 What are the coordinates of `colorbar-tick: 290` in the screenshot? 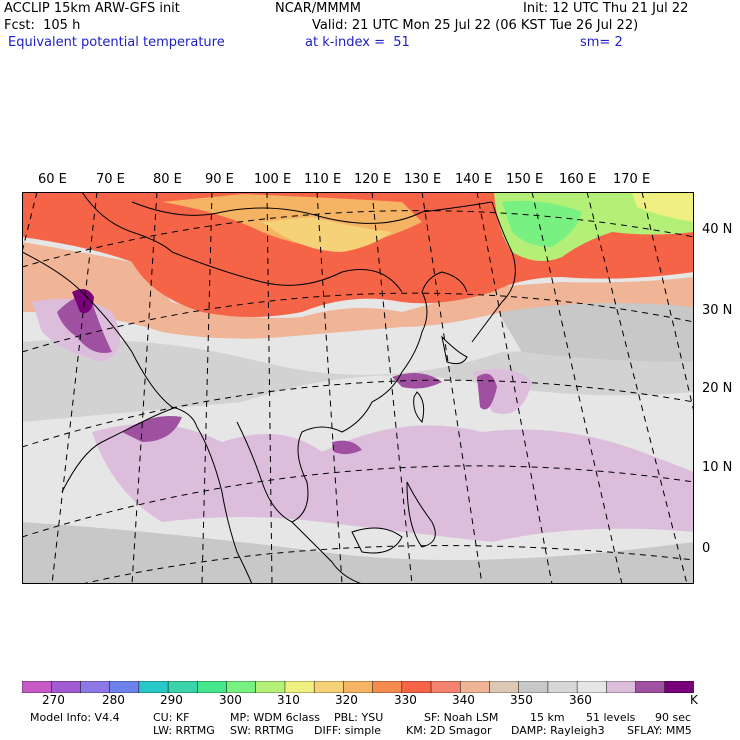 It's located at (171, 700).